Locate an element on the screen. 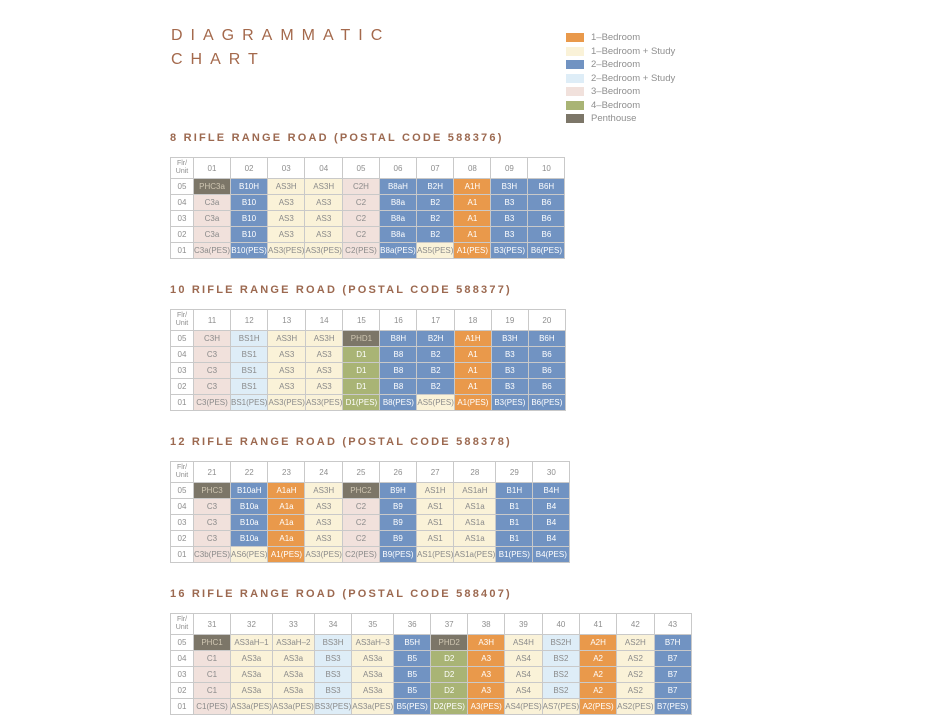  unit-column-header: 28 is located at coordinates (475, 472).